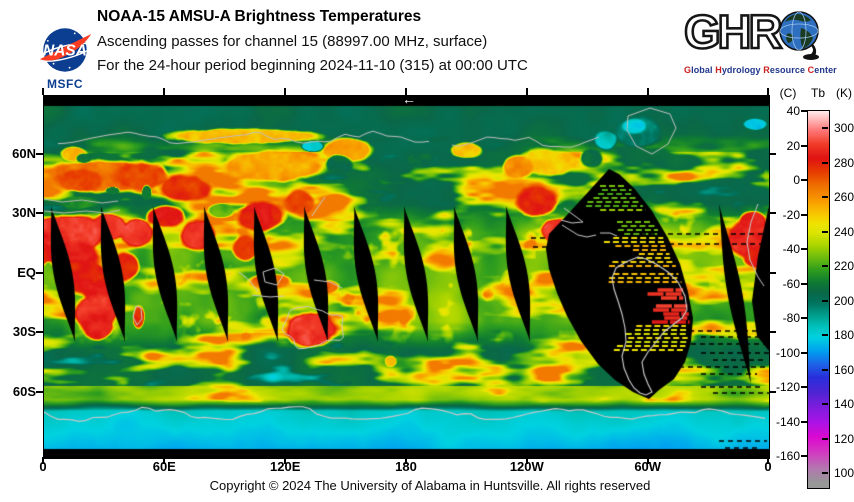  Describe the element at coordinates (787, 456) in the screenshot. I see `celsius-tick-label: -160` at that location.